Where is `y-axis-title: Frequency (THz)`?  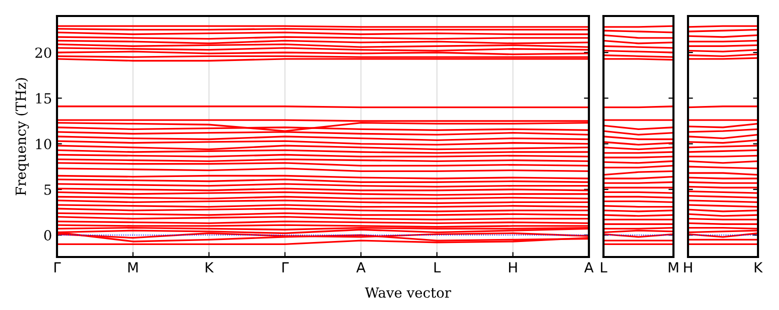 y-axis-title: Frequency (THz) is located at coordinates (22, 137).